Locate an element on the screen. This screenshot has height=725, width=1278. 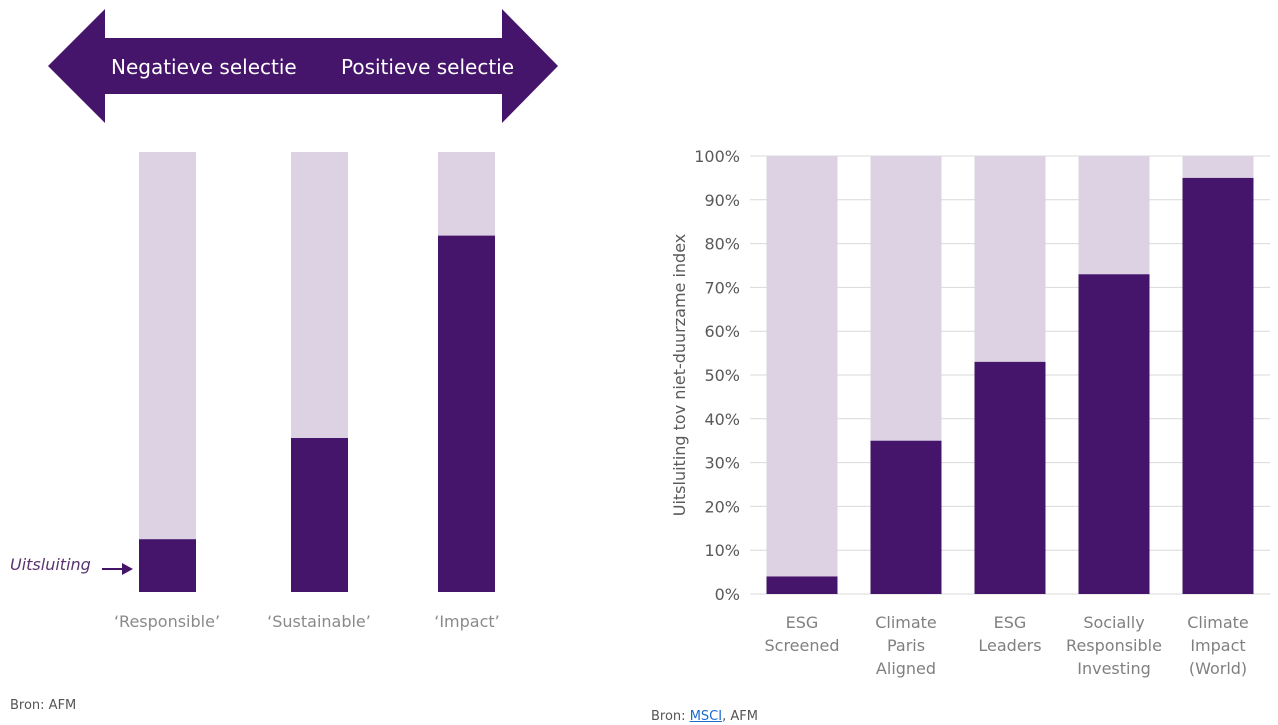
right-category-label-3-line-0: Socially is located at coordinates (1113, 622).